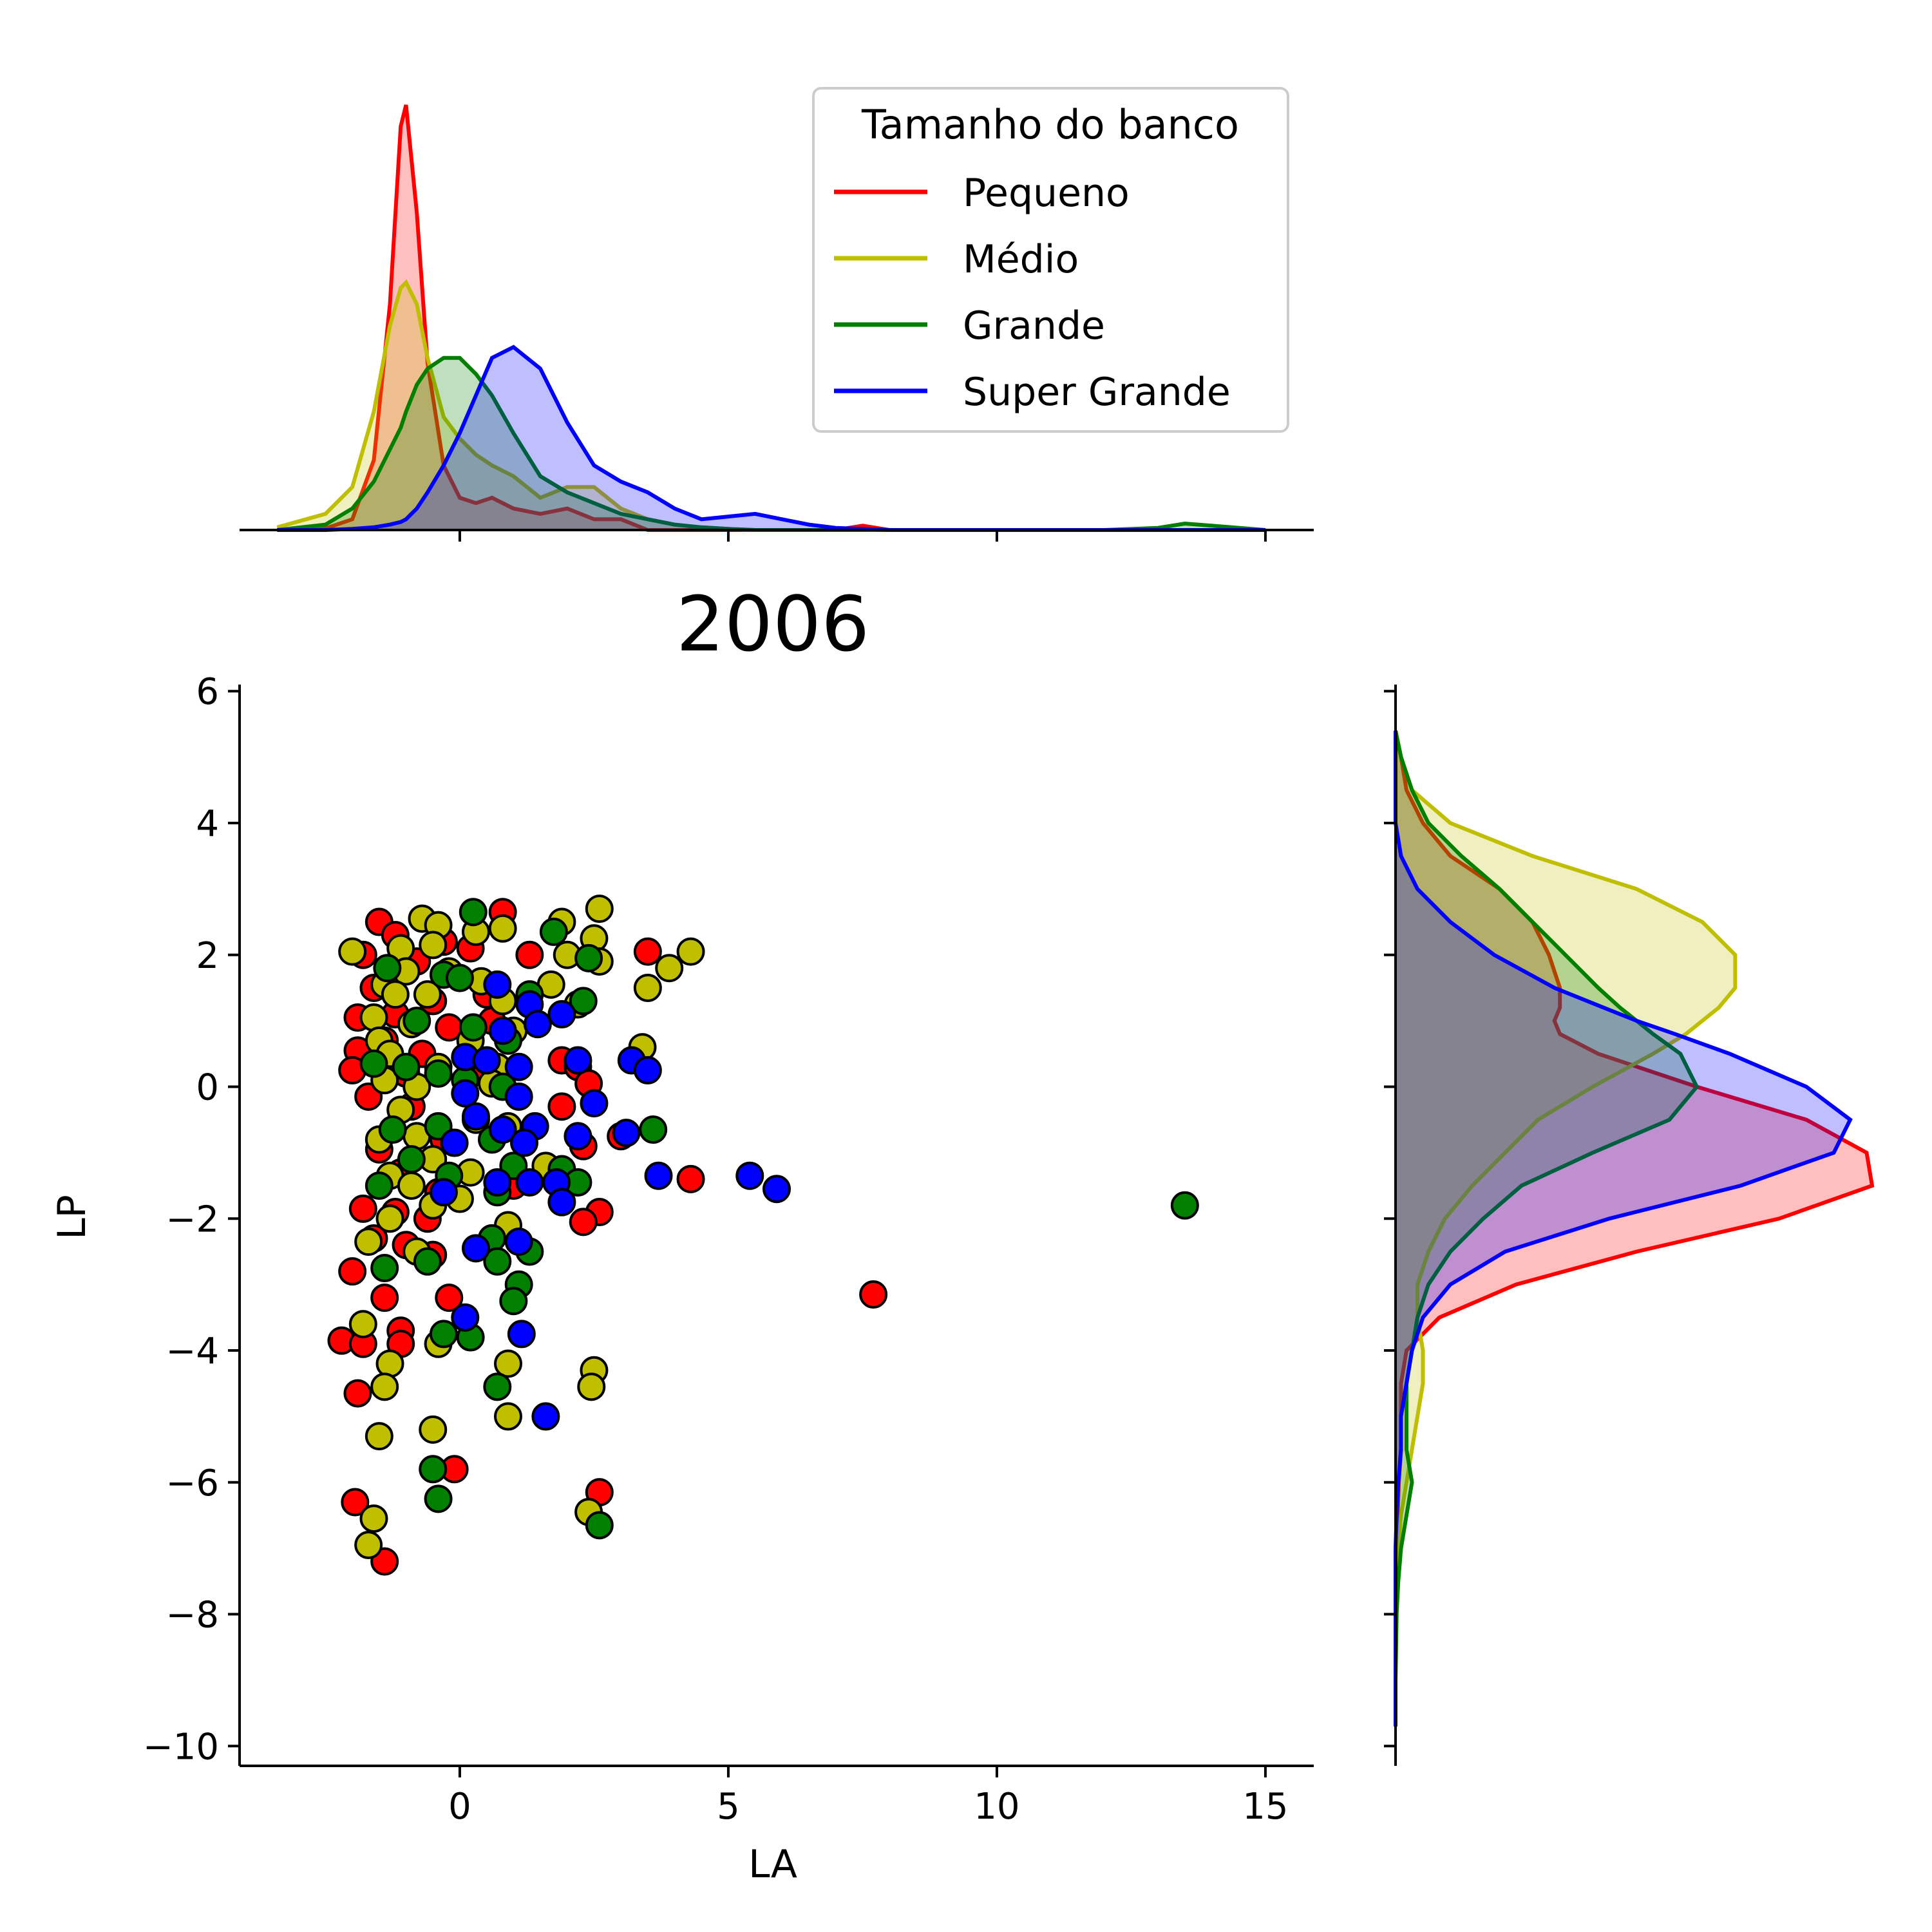 The height and width of the screenshot is (1932, 1932). Describe the element at coordinates (1097, 393) in the screenshot. I see `legend-label: Super Grande` at that location.